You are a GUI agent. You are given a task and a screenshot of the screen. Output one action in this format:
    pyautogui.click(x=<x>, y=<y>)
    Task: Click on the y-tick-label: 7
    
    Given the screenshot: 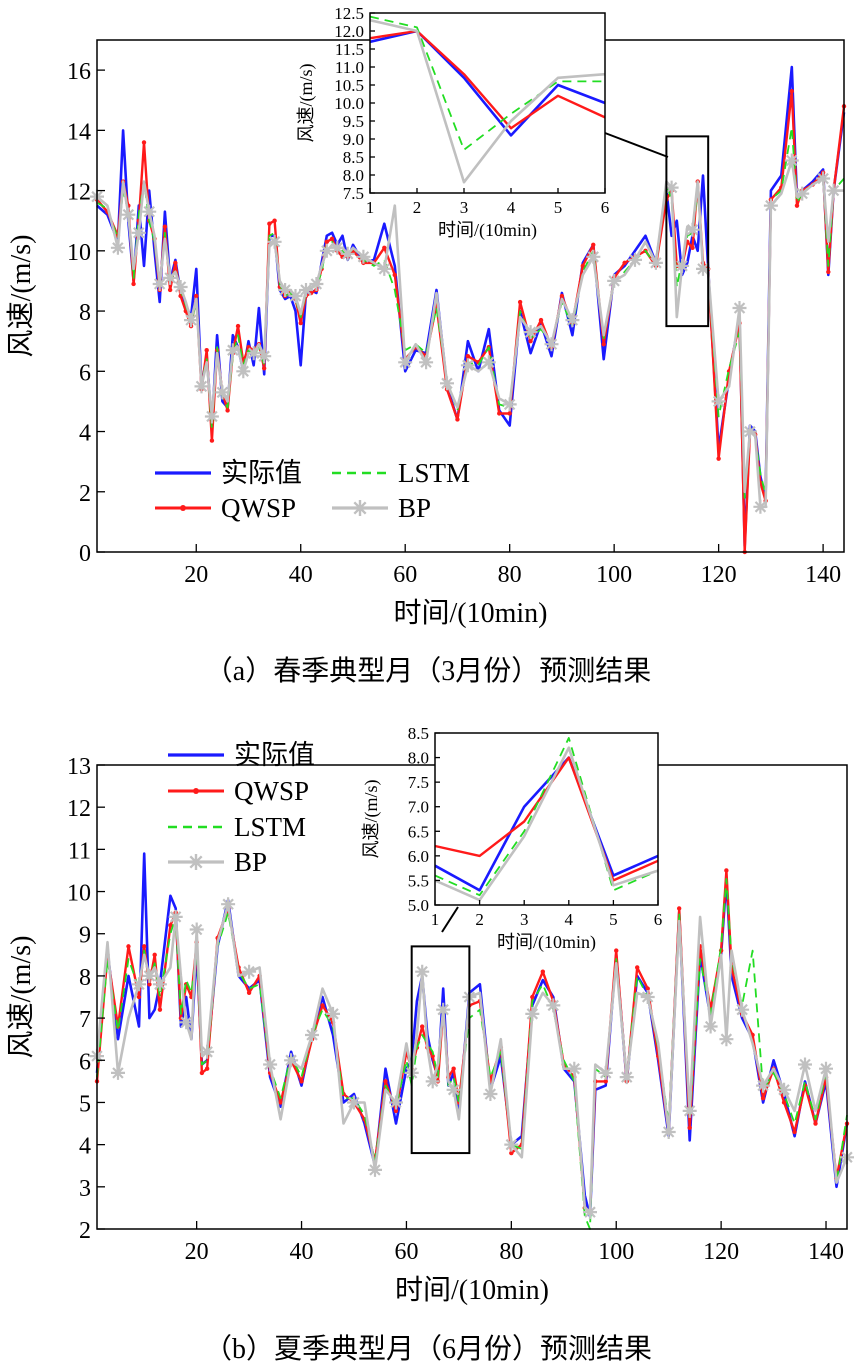 What is the action you would take?
    pyautogui.click(x=85, y=1020)
    